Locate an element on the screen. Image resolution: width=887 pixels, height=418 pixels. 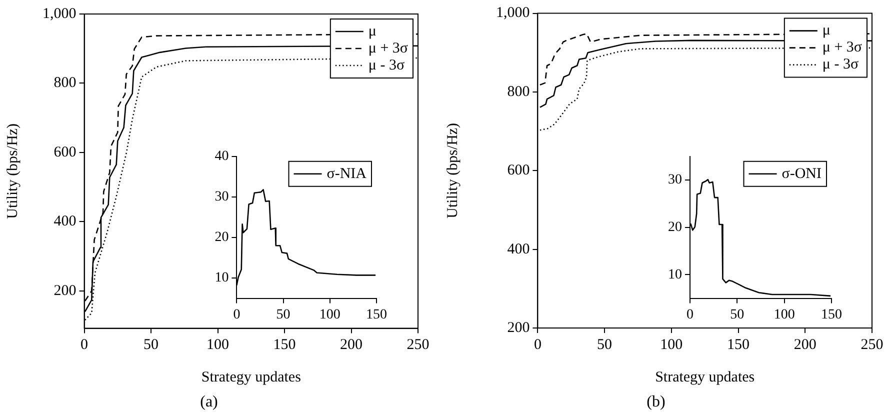
y-tick-label: 40 is located at coordinates (221, 156).